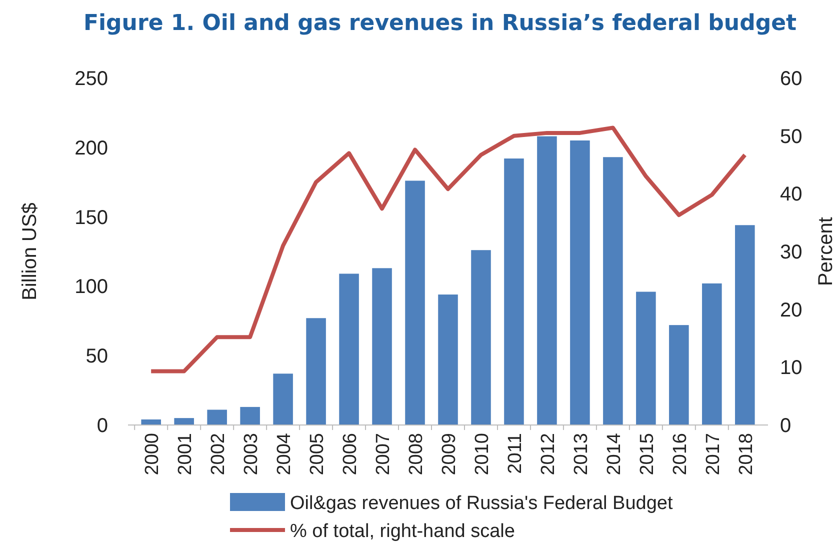  What do you see at coordinates (791, 195) in the screenshot?
I see `y2-tick-label: 40` at bounding box center [791, 195].